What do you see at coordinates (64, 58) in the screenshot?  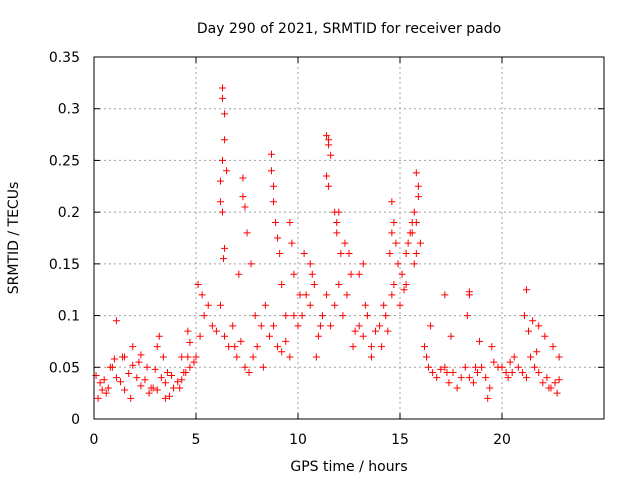 I see `y-tick-label: 0.35` at bounding box center [64, 58].